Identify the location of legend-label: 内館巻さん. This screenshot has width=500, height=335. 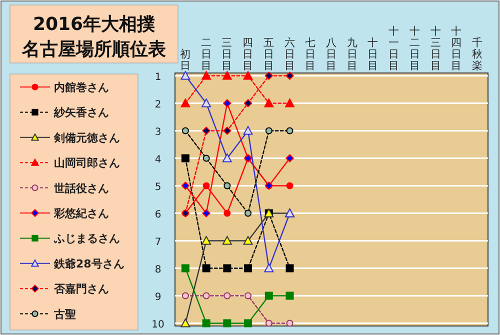
(81, 87).